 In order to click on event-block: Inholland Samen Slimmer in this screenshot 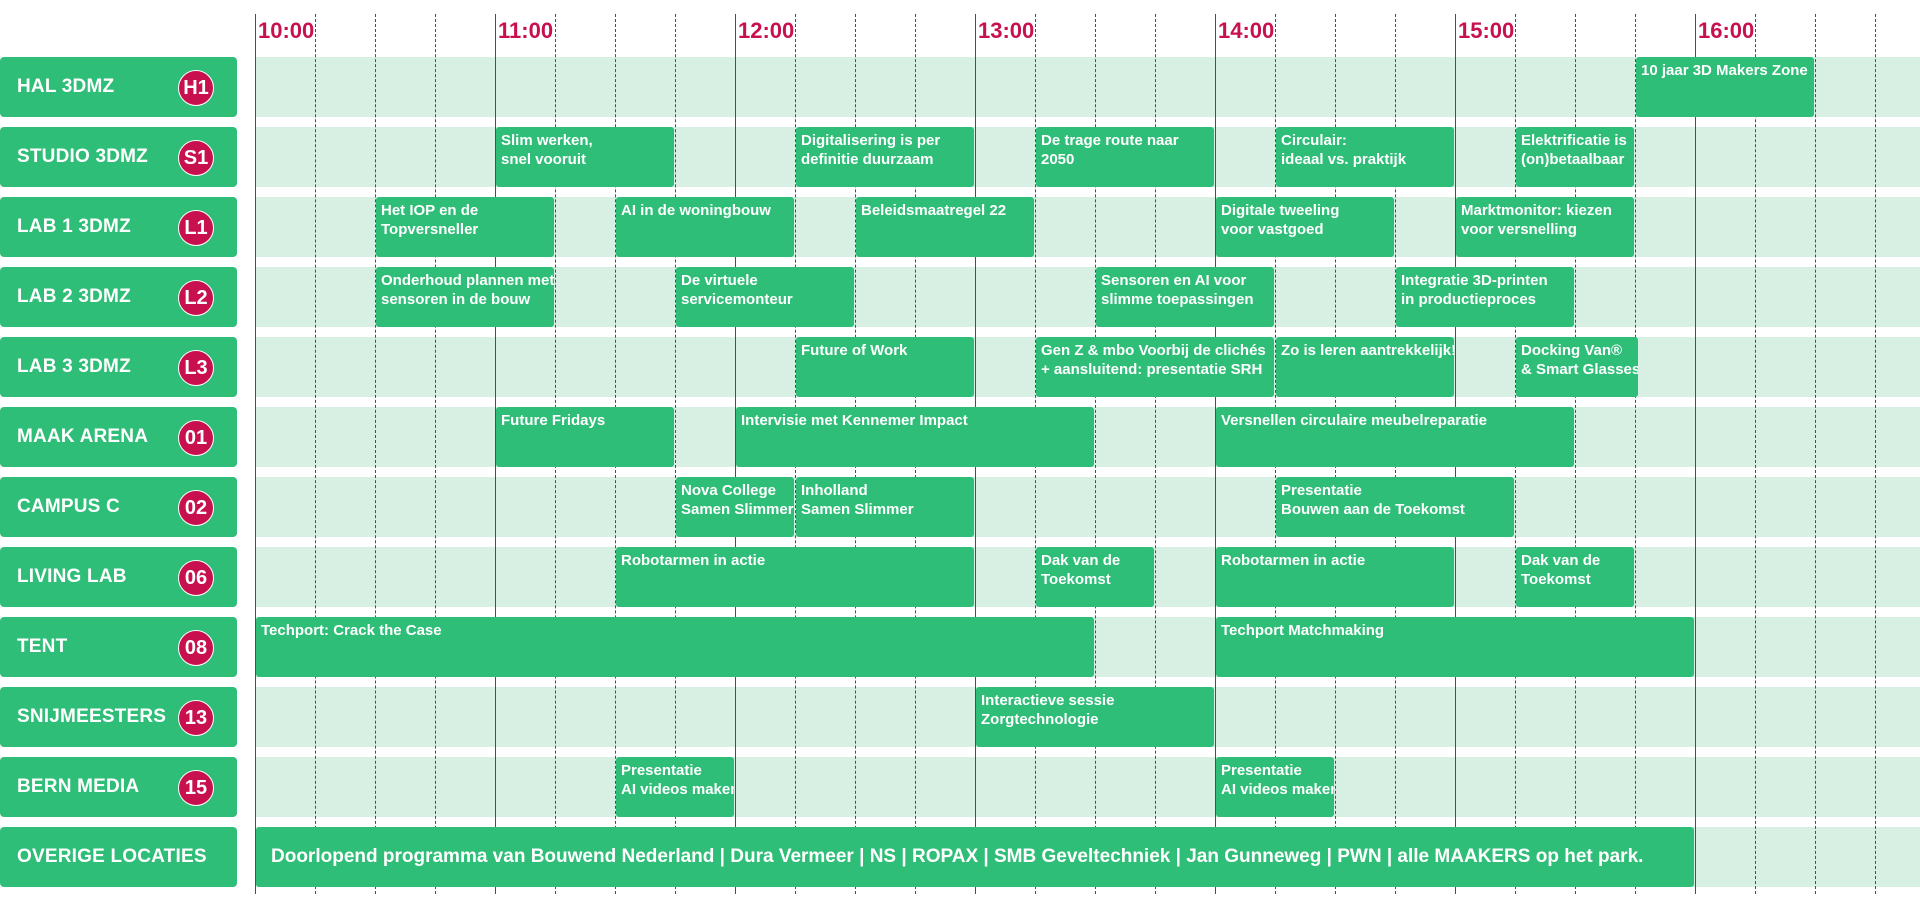, I will do `click(885, 507)`.